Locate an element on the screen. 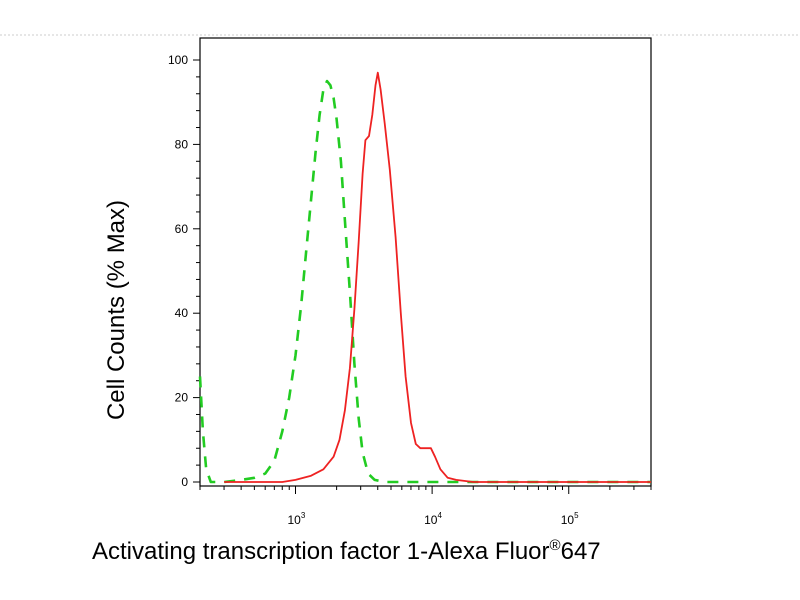  x-tick-label: 10⁵ is located at coordinates (570, 519).